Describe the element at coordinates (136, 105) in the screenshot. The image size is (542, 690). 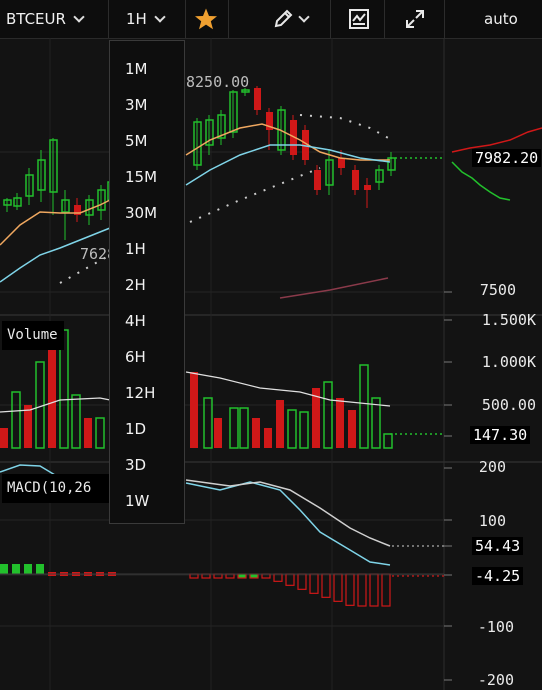
I see `interval-option: 3M` at that location.